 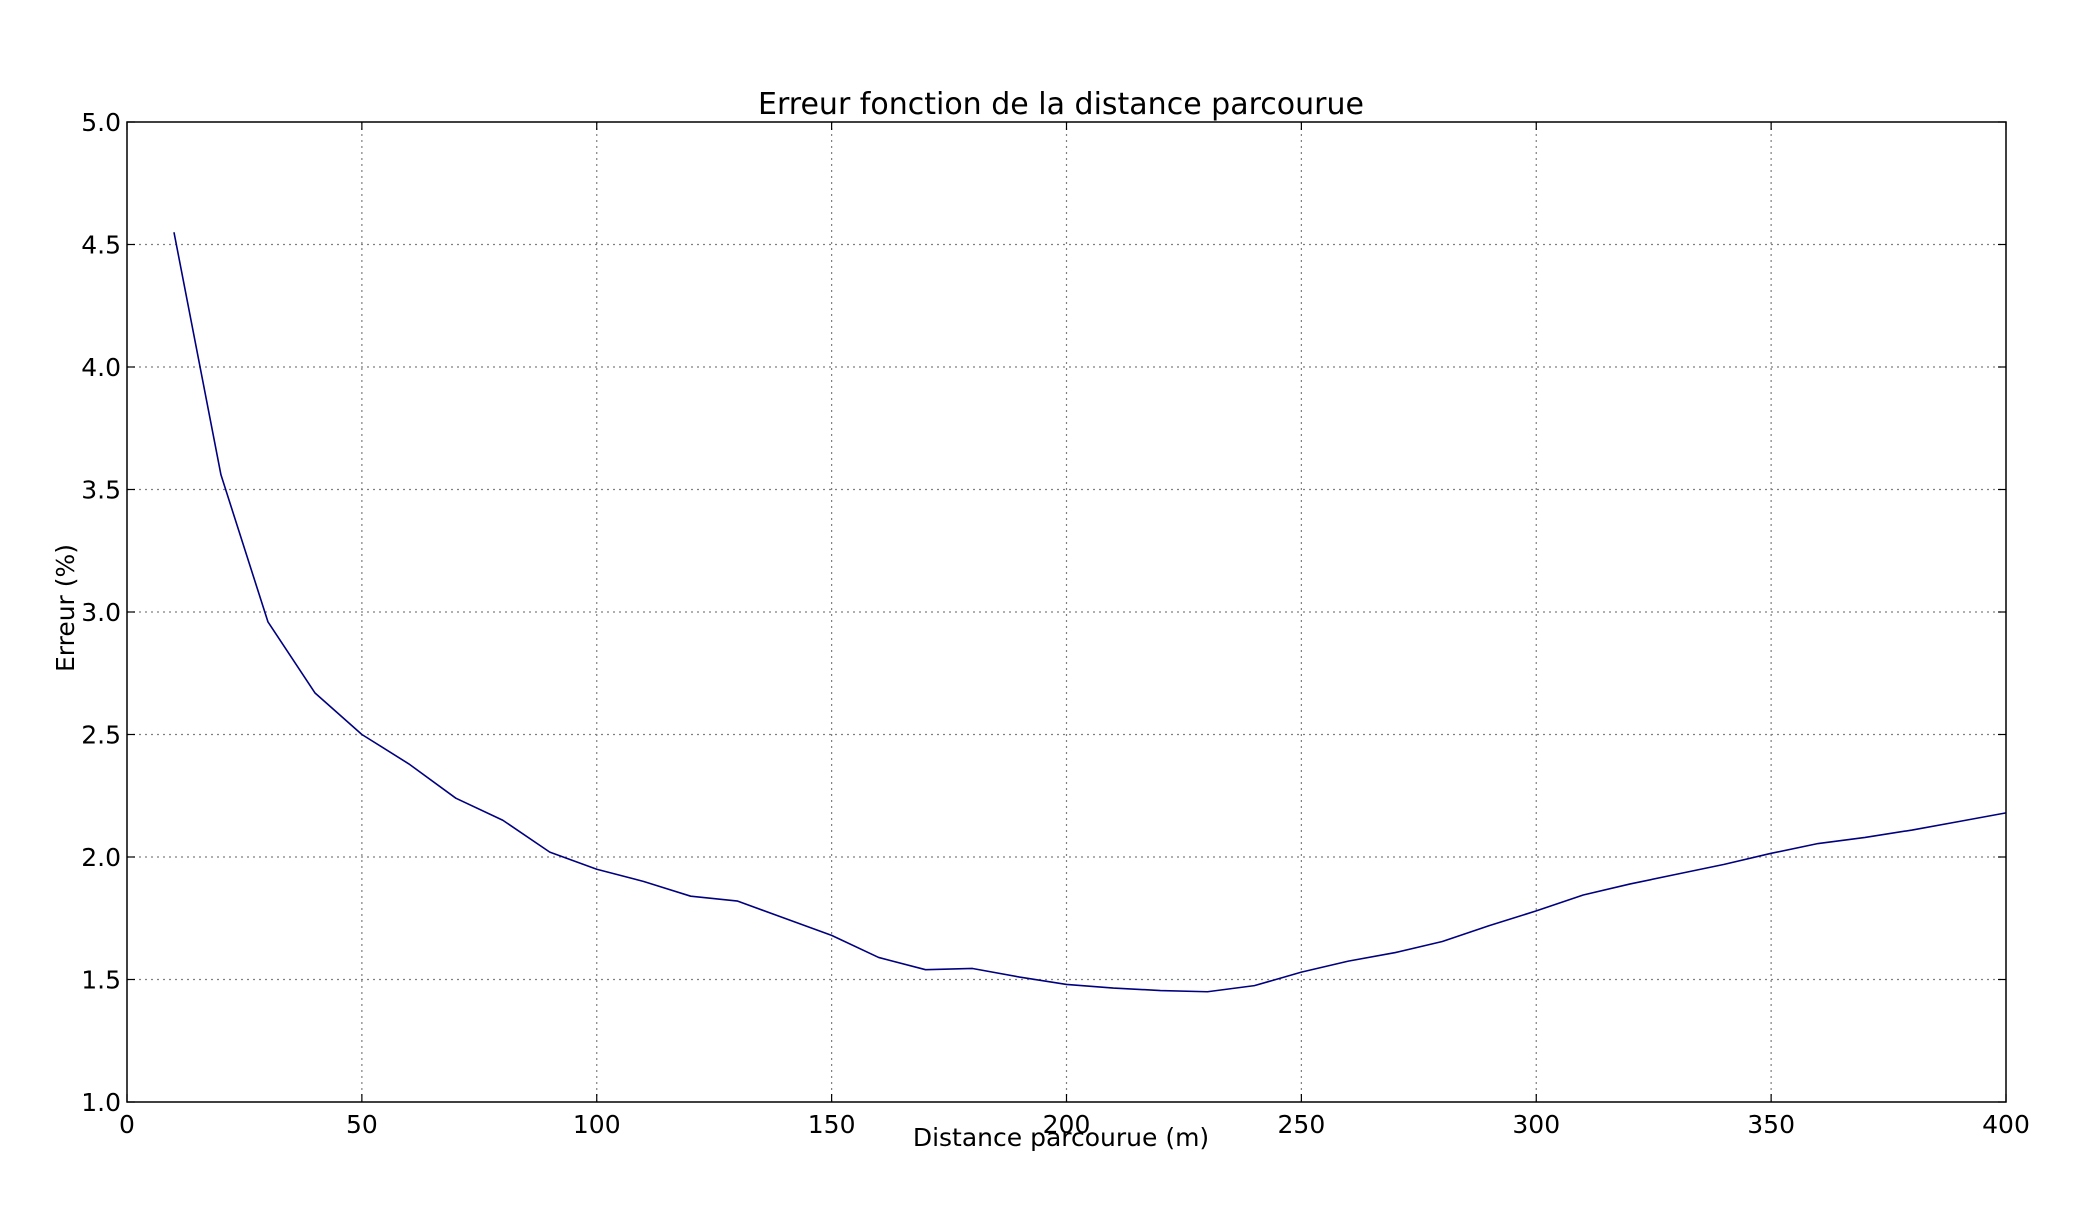 I want to click on x-axis-label: Distance parcourue (m), so click(x=1061, y=1137).